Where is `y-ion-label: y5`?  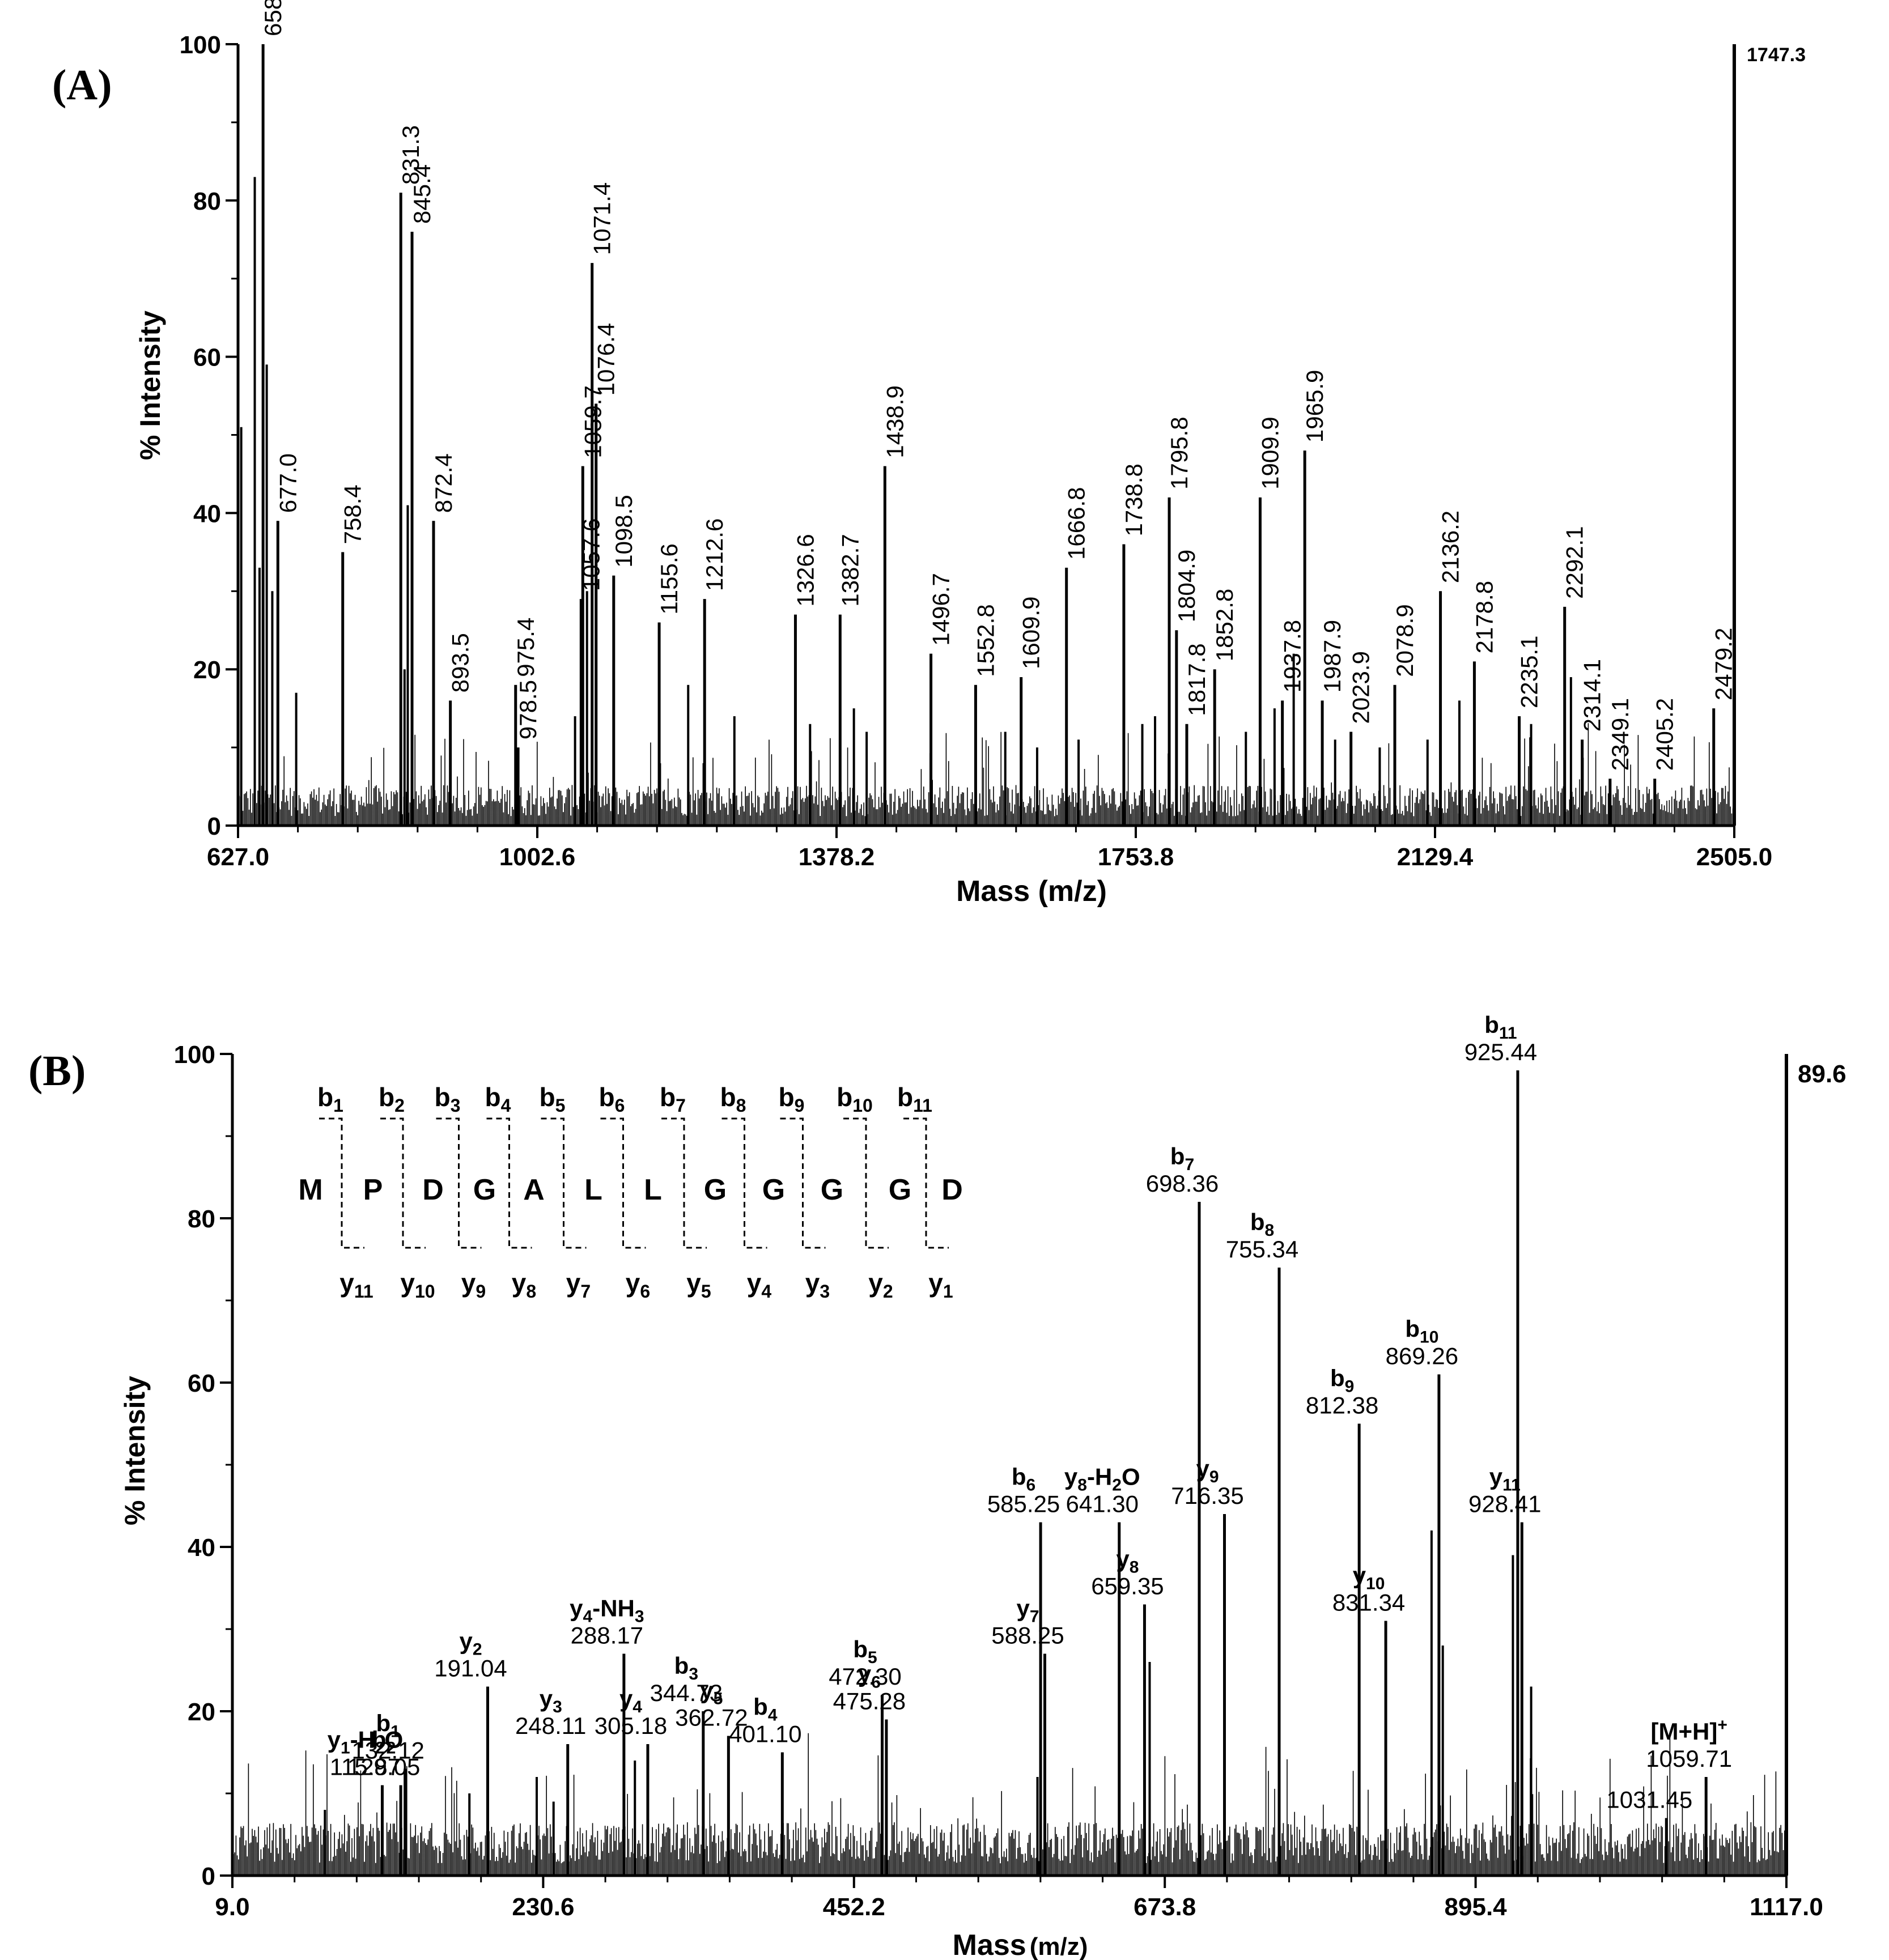 y-ion-label: y5 is located at coordinates (698, 1285).